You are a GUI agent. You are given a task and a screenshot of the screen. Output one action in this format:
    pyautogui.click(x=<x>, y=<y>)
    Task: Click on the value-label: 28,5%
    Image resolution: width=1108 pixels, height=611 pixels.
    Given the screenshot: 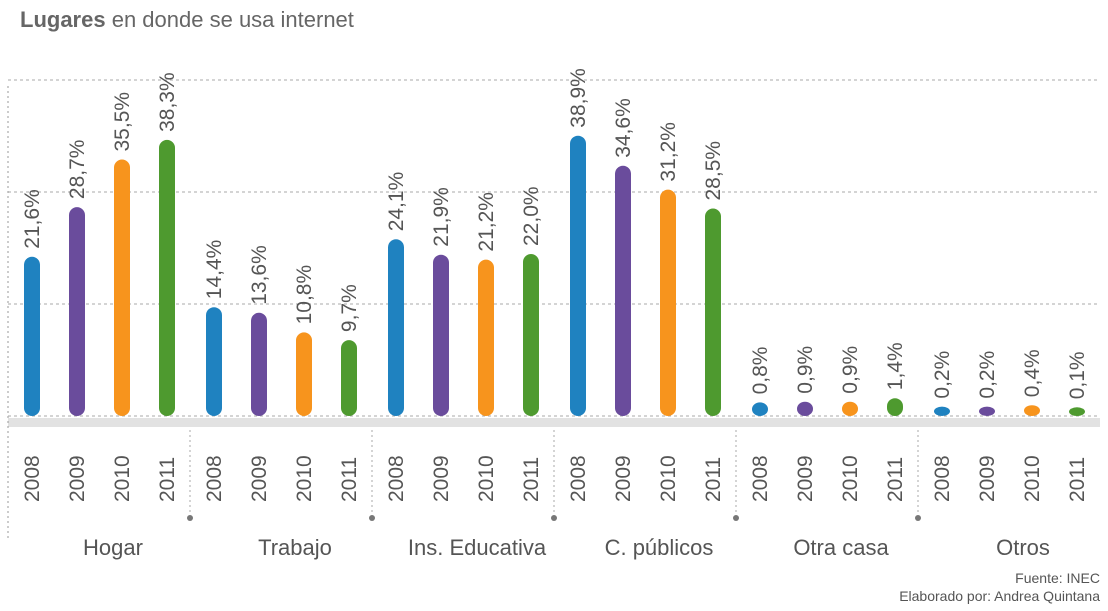 What is the action you would take?
    pyautogui.click(x=713, y=171)
    